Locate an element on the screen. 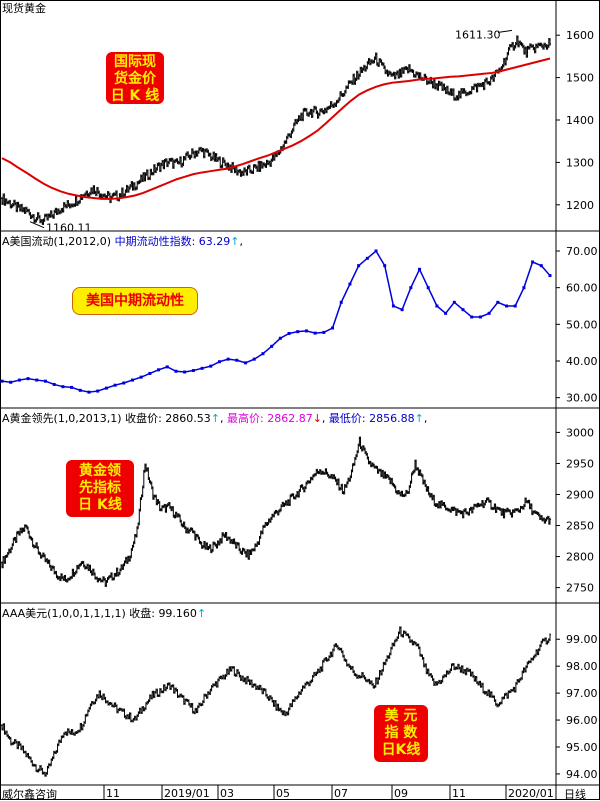  y-tick-label: 2950 is located at coordinates (580, 463).